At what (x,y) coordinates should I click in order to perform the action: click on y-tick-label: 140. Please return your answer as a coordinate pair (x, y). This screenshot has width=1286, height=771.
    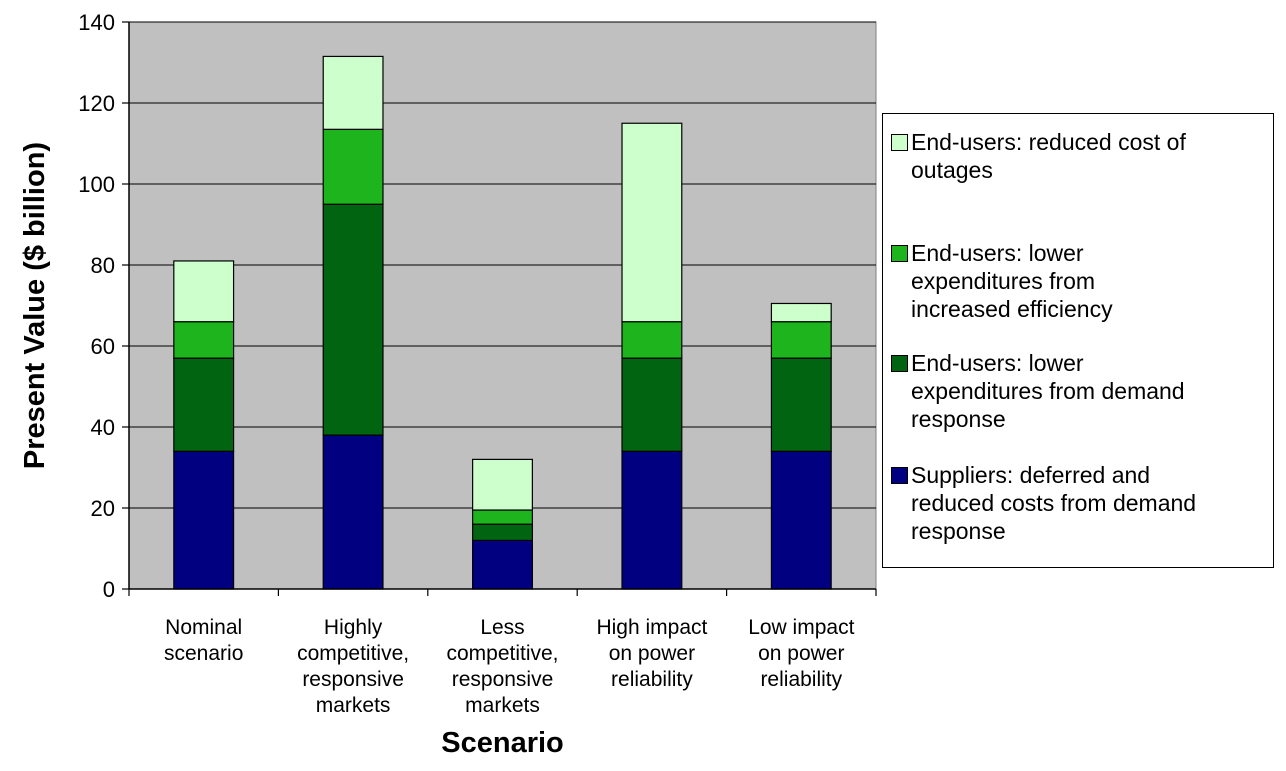
    Looking at the image, I should click on (96, 22).